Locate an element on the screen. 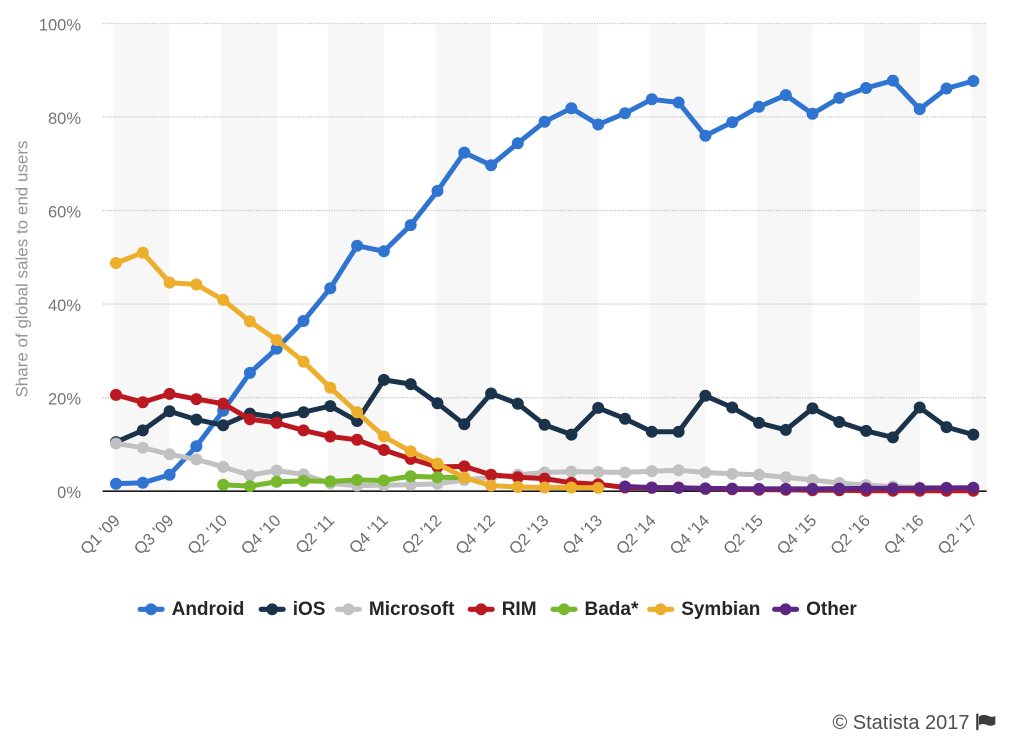  svg-text: 60% is located at coordinates (64, 213).